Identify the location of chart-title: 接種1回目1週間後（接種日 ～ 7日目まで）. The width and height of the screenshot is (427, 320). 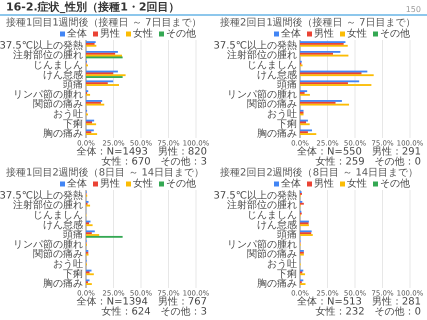
(104, 22).